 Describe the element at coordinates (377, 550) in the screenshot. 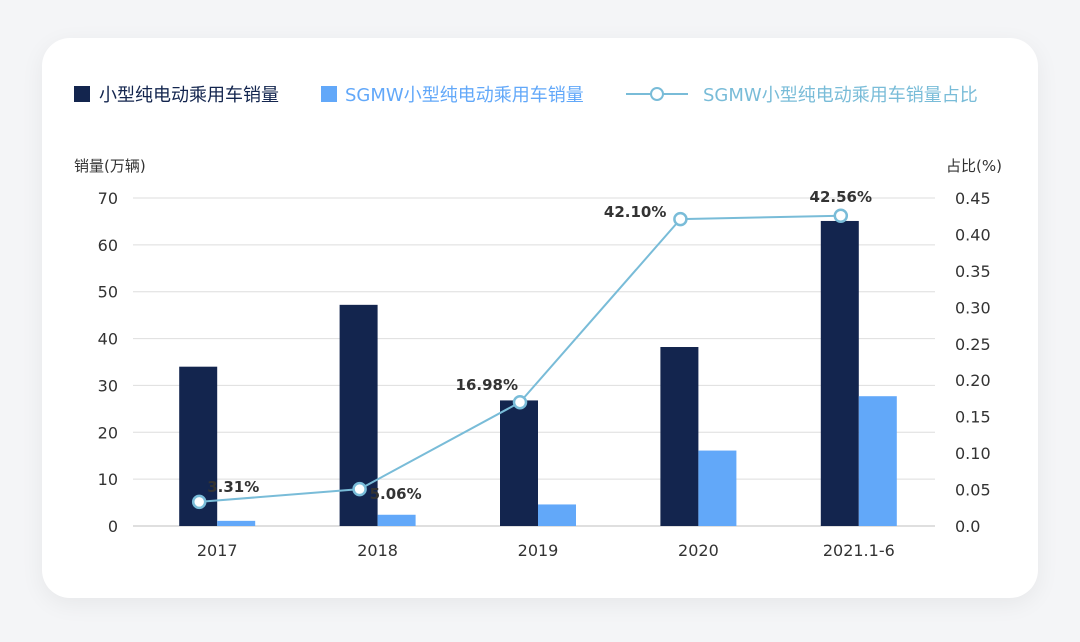

I see `x-tick-label: 2018` at that location.